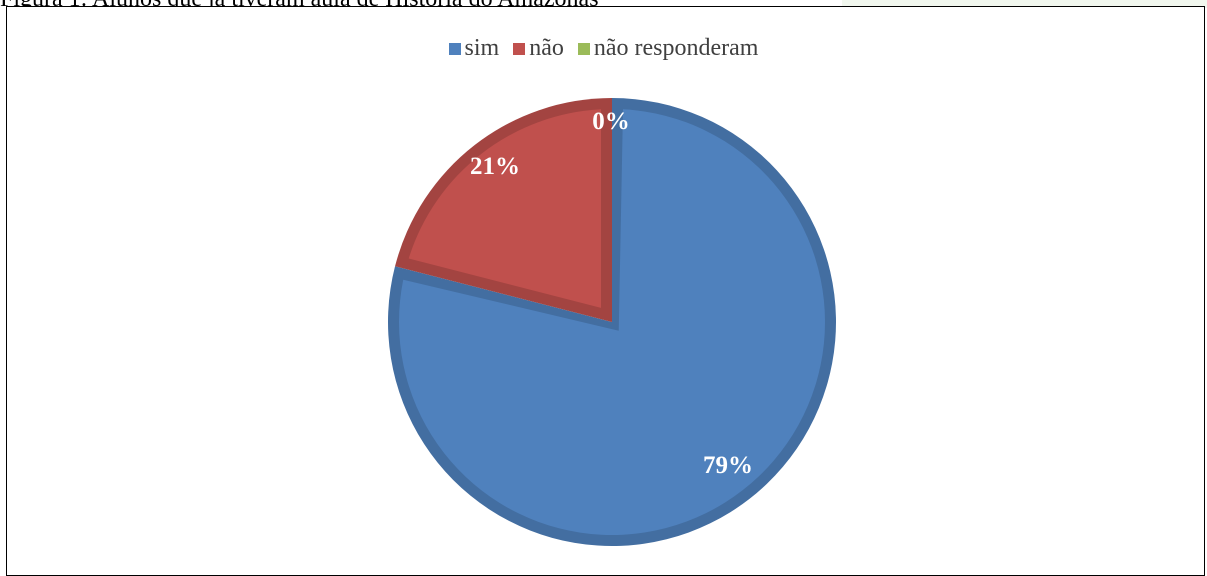  Describe the element at coordinates (519, 49) in the screenshot. I see `legend-swatch-nao` at that location.